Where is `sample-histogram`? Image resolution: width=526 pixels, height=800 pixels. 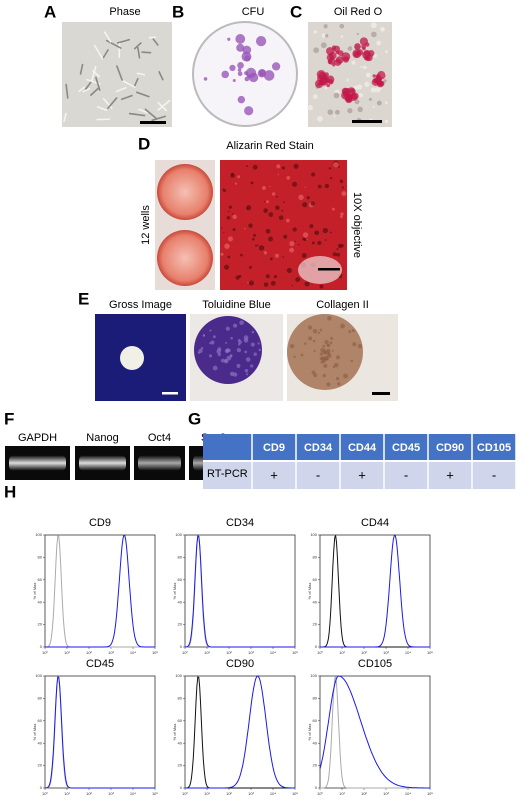 sample-histogram is located at coordinates (239, 591).